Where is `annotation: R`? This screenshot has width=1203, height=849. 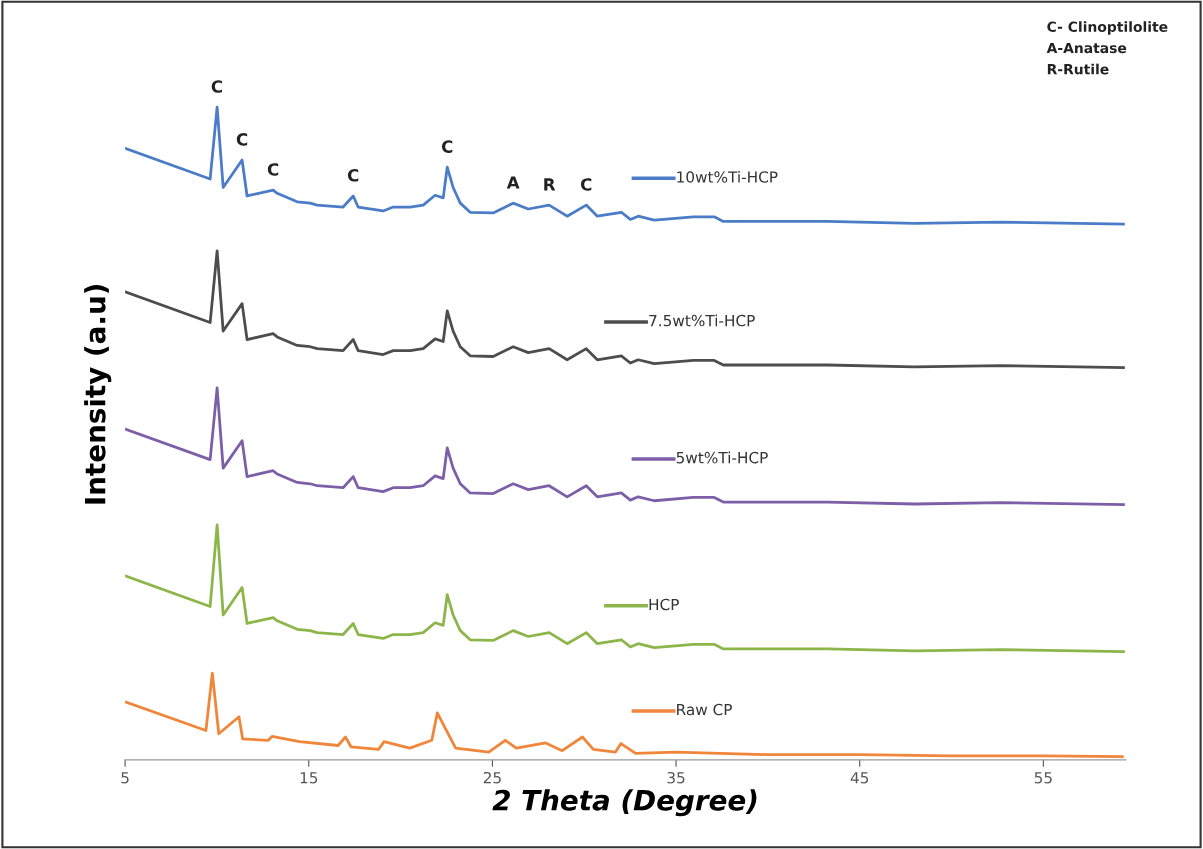 annotation: R is located at coordinates (550, 184).